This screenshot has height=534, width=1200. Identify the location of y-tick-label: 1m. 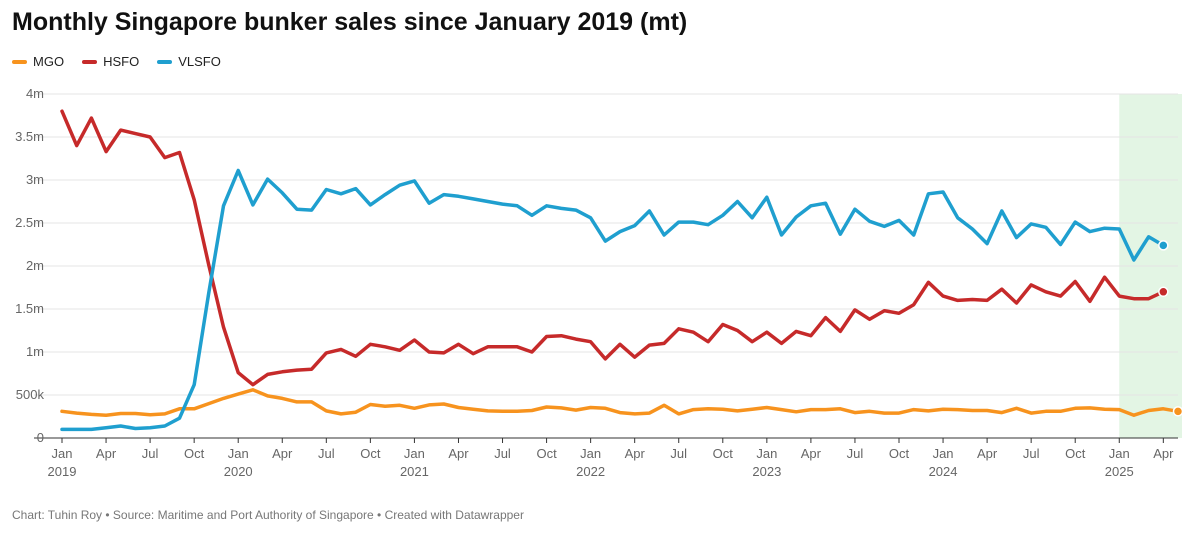
(35, 351).